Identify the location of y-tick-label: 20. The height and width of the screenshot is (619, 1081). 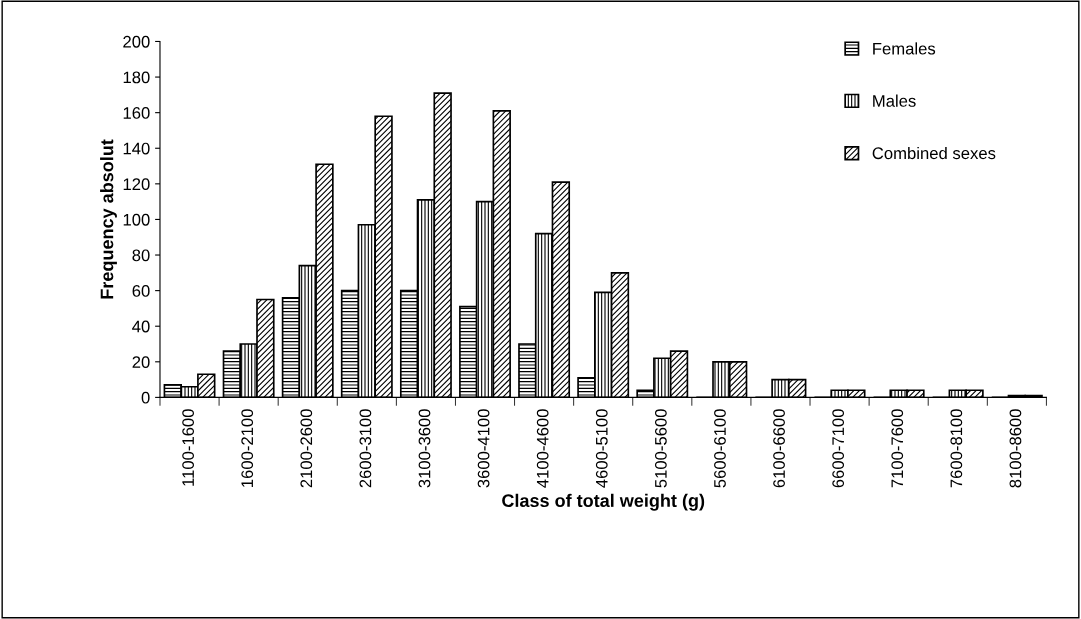
(141, 362).